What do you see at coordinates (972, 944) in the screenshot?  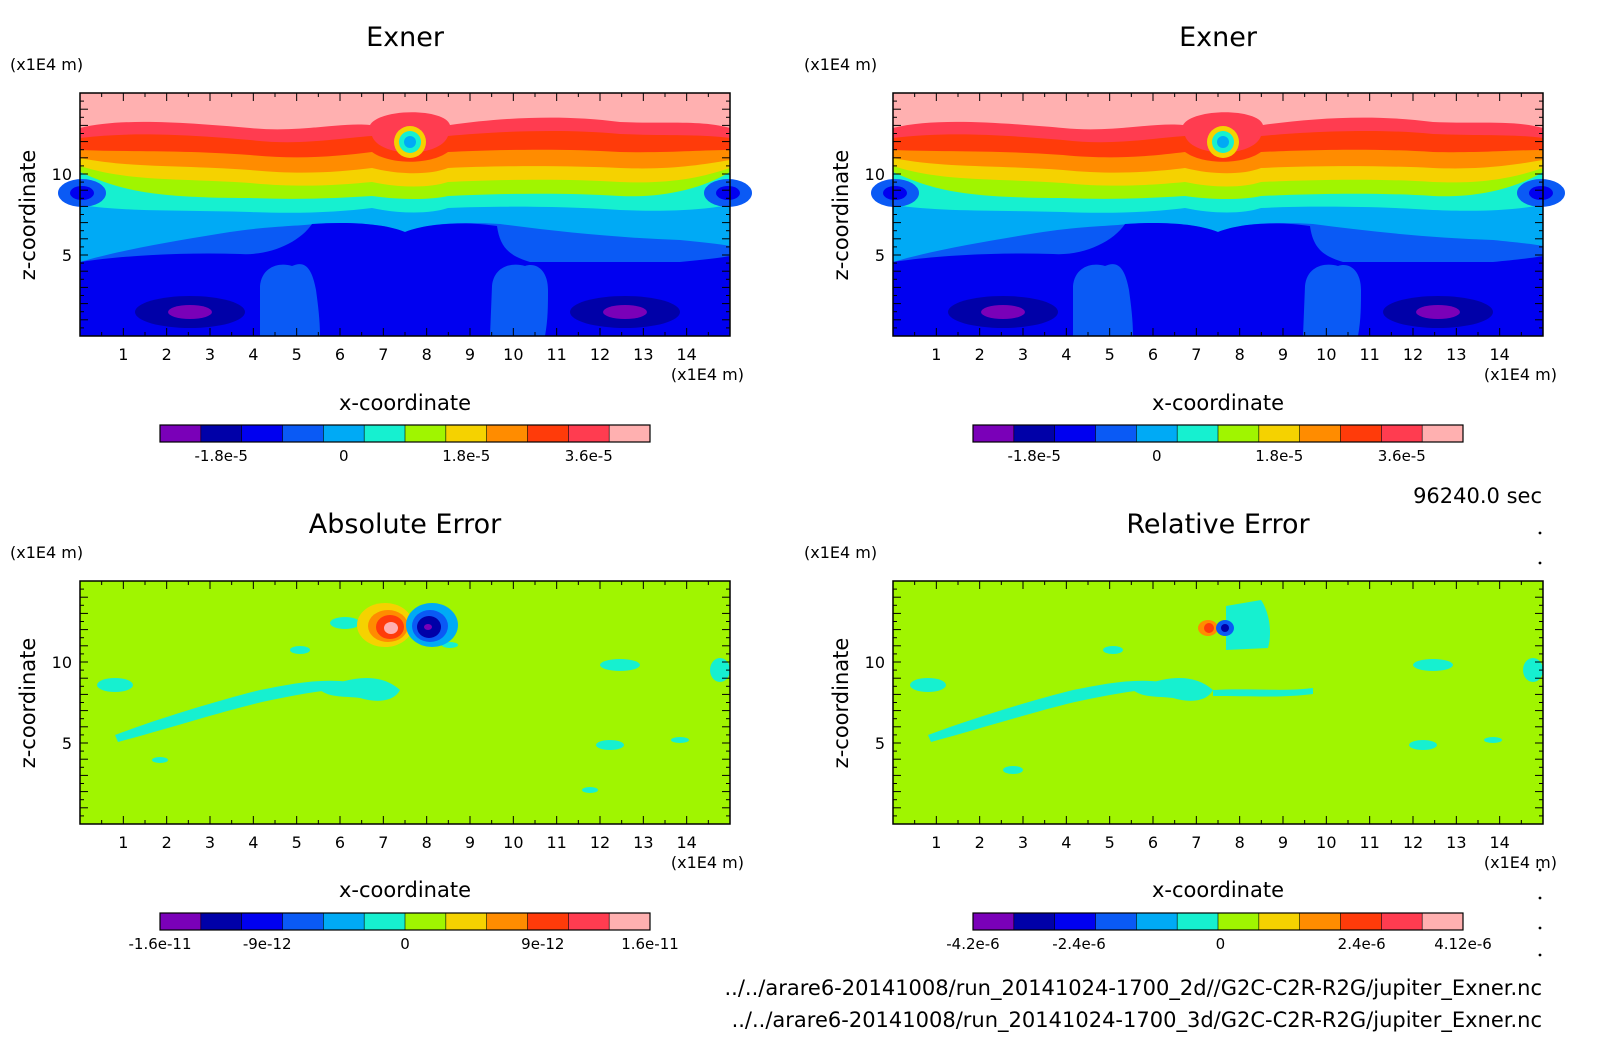 I see `colorbar-tick-label: -4.2e-6` at bounding box center [972, 944].